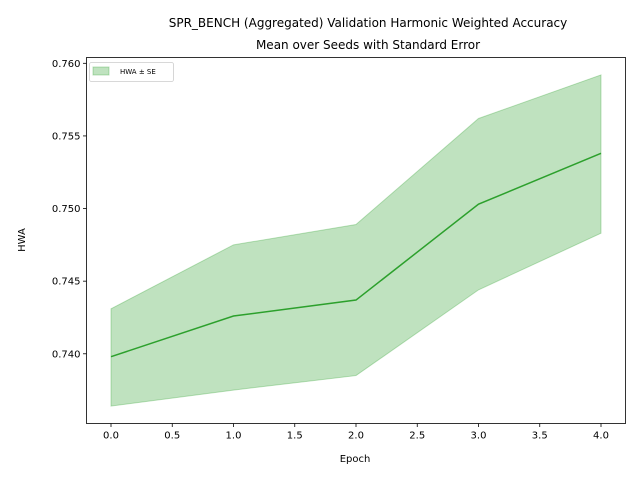 The height and width of the screenshot is (480, 640). What do you see at coordinates (368, 45) in the screenshot?
I see `chart-title-line-2: Mean over Seeds with Standard Error` at bounding box center [368, 45].